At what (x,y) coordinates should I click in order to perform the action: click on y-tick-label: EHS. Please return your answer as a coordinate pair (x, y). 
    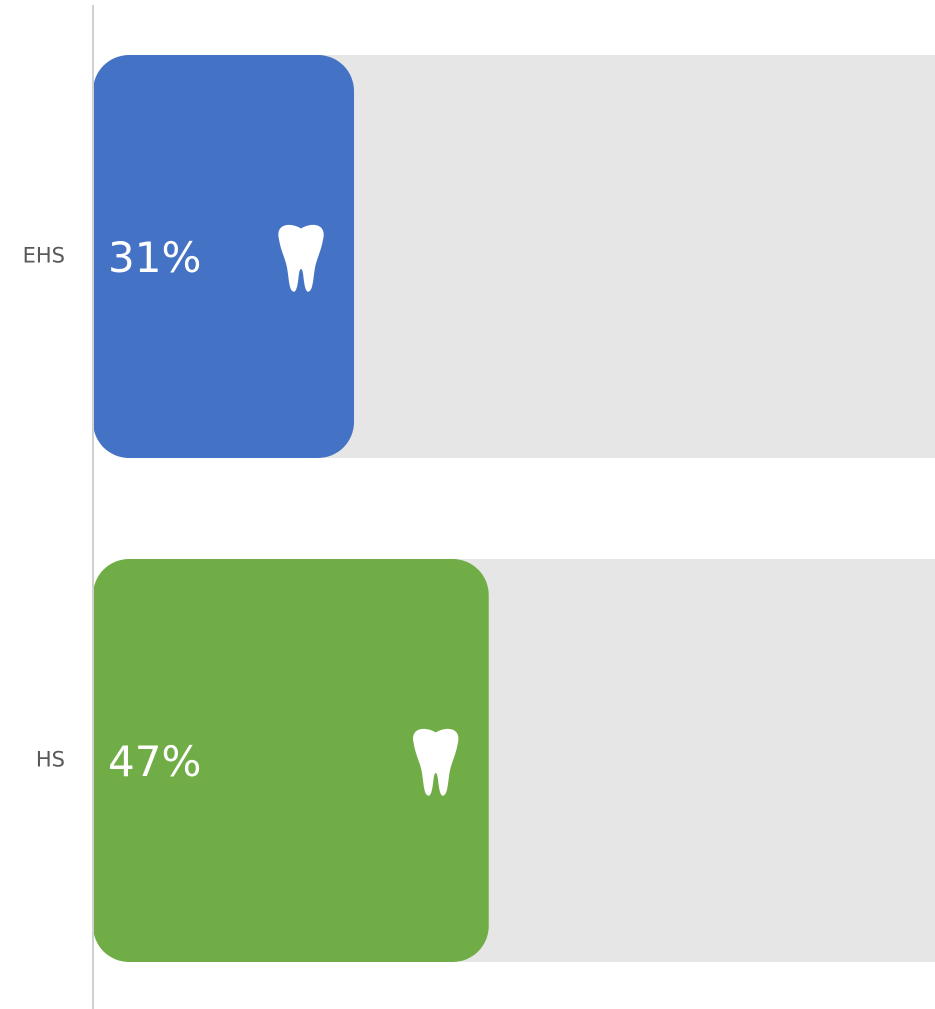
    Looking at the image, I should click on (44, 256).